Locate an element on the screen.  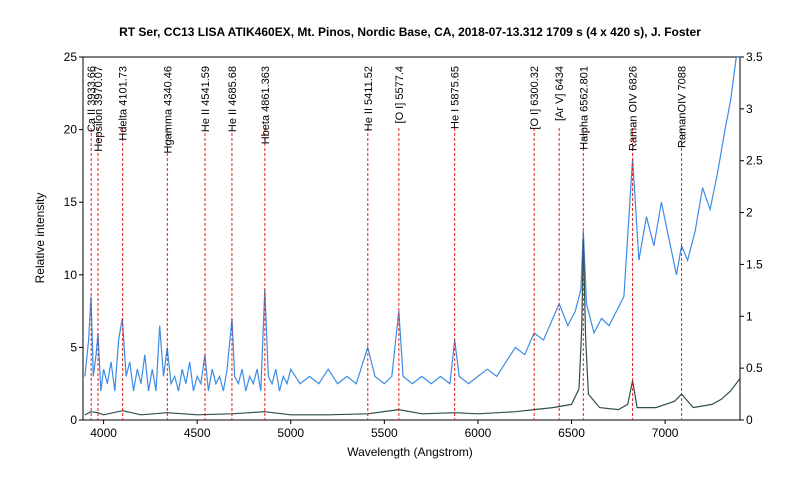
x-tick-label: 6500 is located at coordinates (571, 433).